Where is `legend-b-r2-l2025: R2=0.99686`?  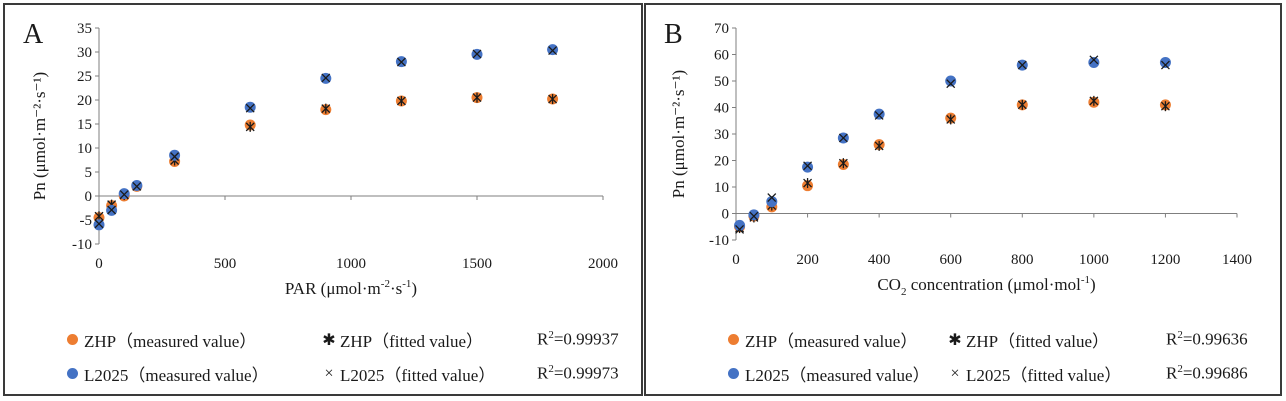 legend-b-r2-l2025: R2=0.99686 is located at coordinates (1207, 373).